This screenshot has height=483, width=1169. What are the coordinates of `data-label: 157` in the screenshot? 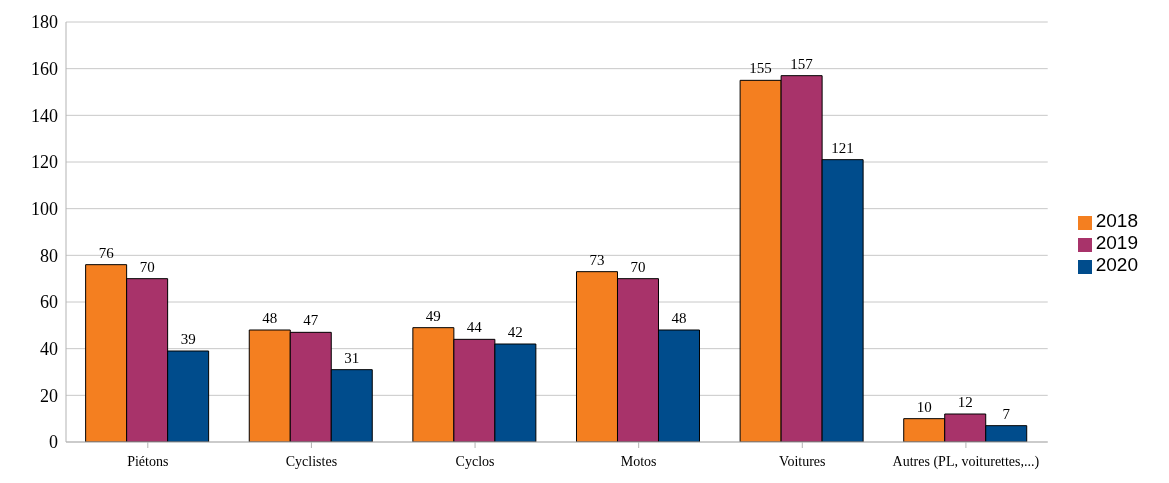 It's located at (802, 63).